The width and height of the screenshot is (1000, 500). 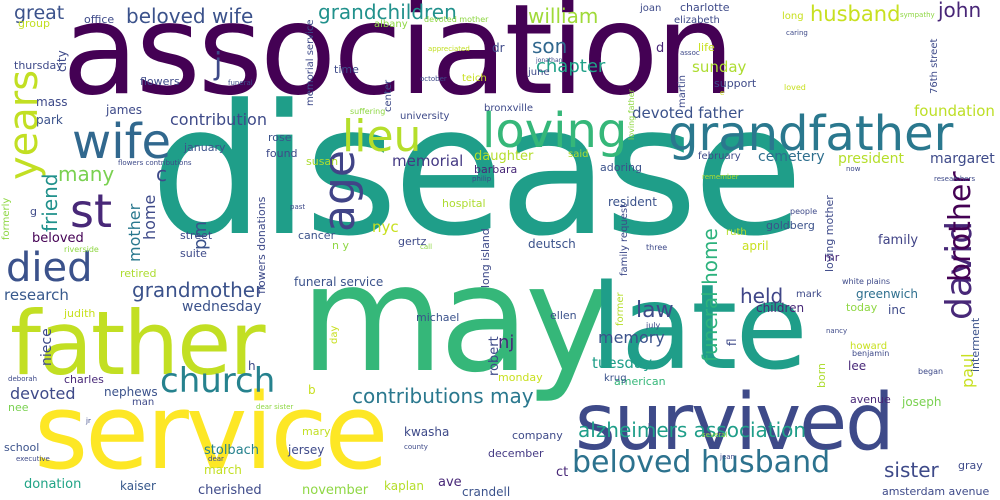 I want to click on word: niece, so click(x=47, y=347).